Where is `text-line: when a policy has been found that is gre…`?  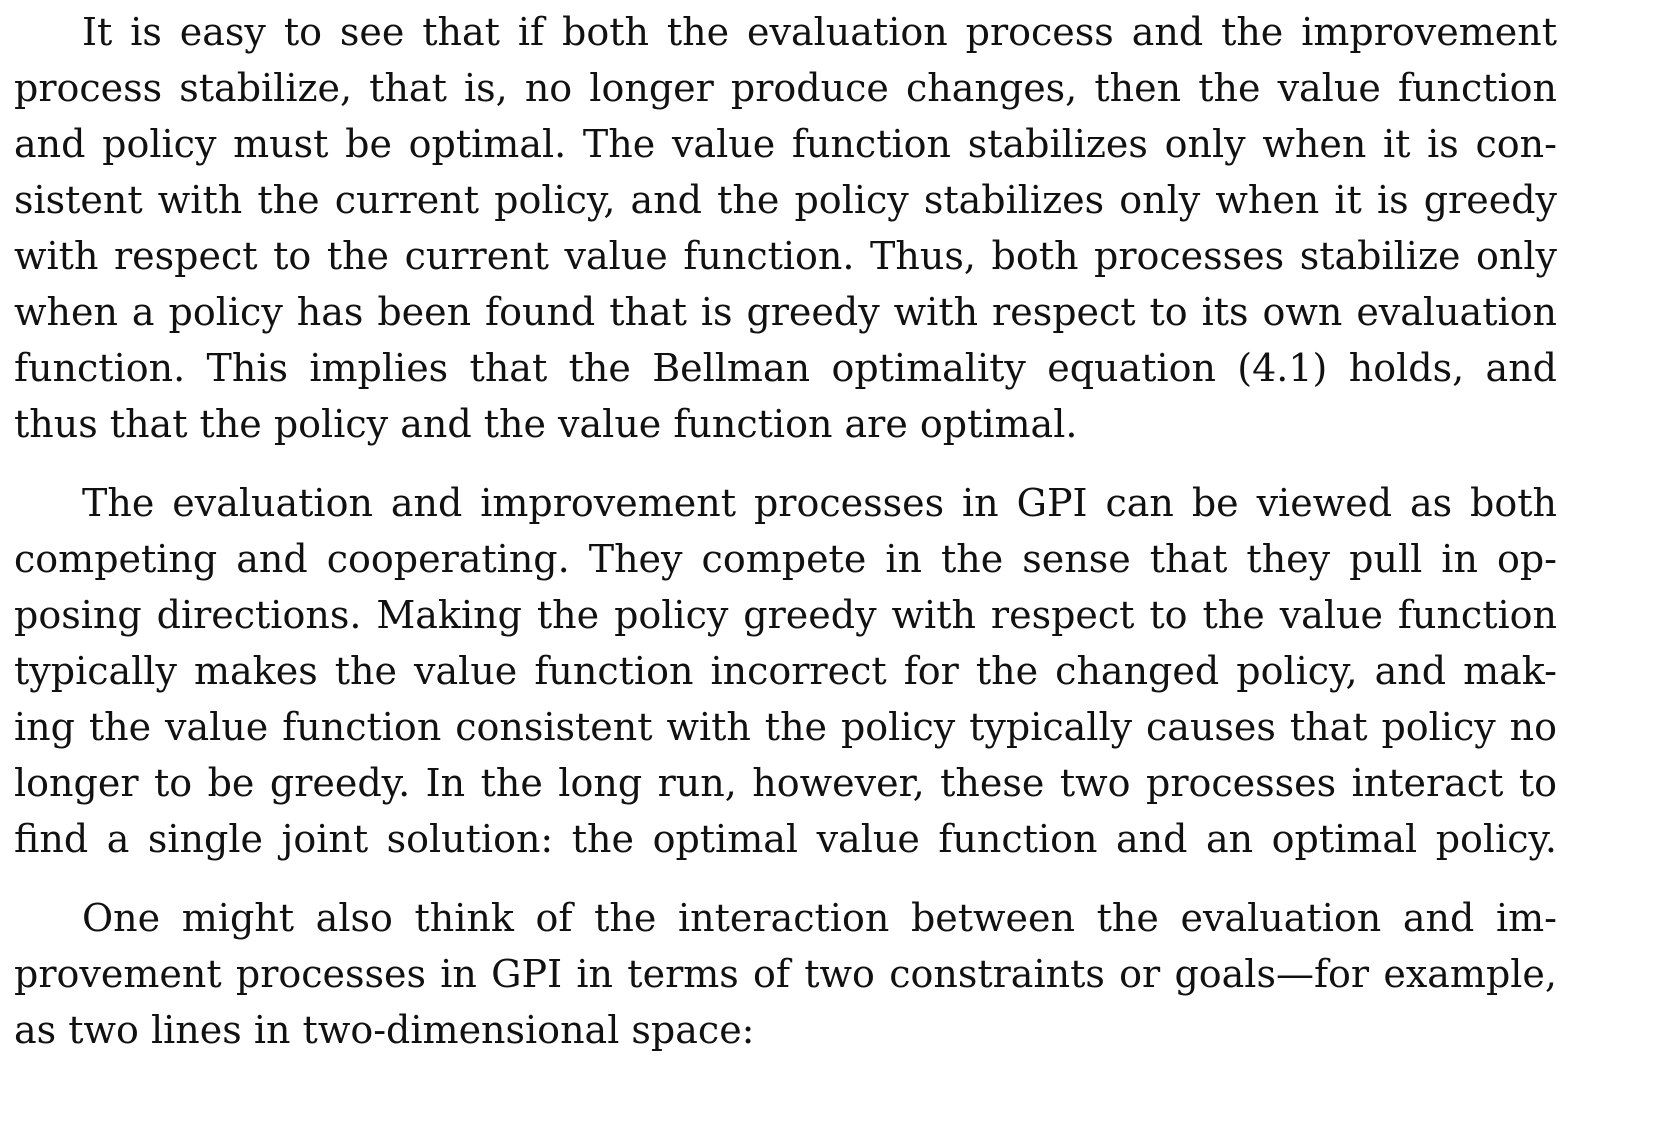 text-line: when a policy has been found that is gre… is located at coordinates (785, 312).